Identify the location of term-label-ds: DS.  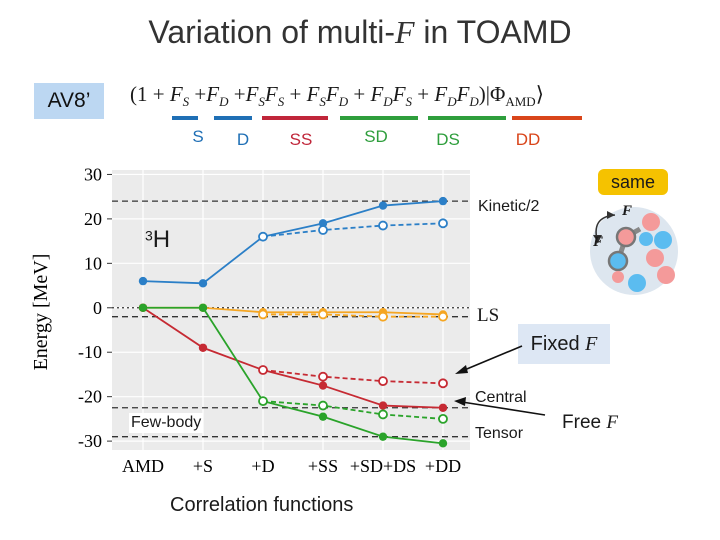
(448, 139).